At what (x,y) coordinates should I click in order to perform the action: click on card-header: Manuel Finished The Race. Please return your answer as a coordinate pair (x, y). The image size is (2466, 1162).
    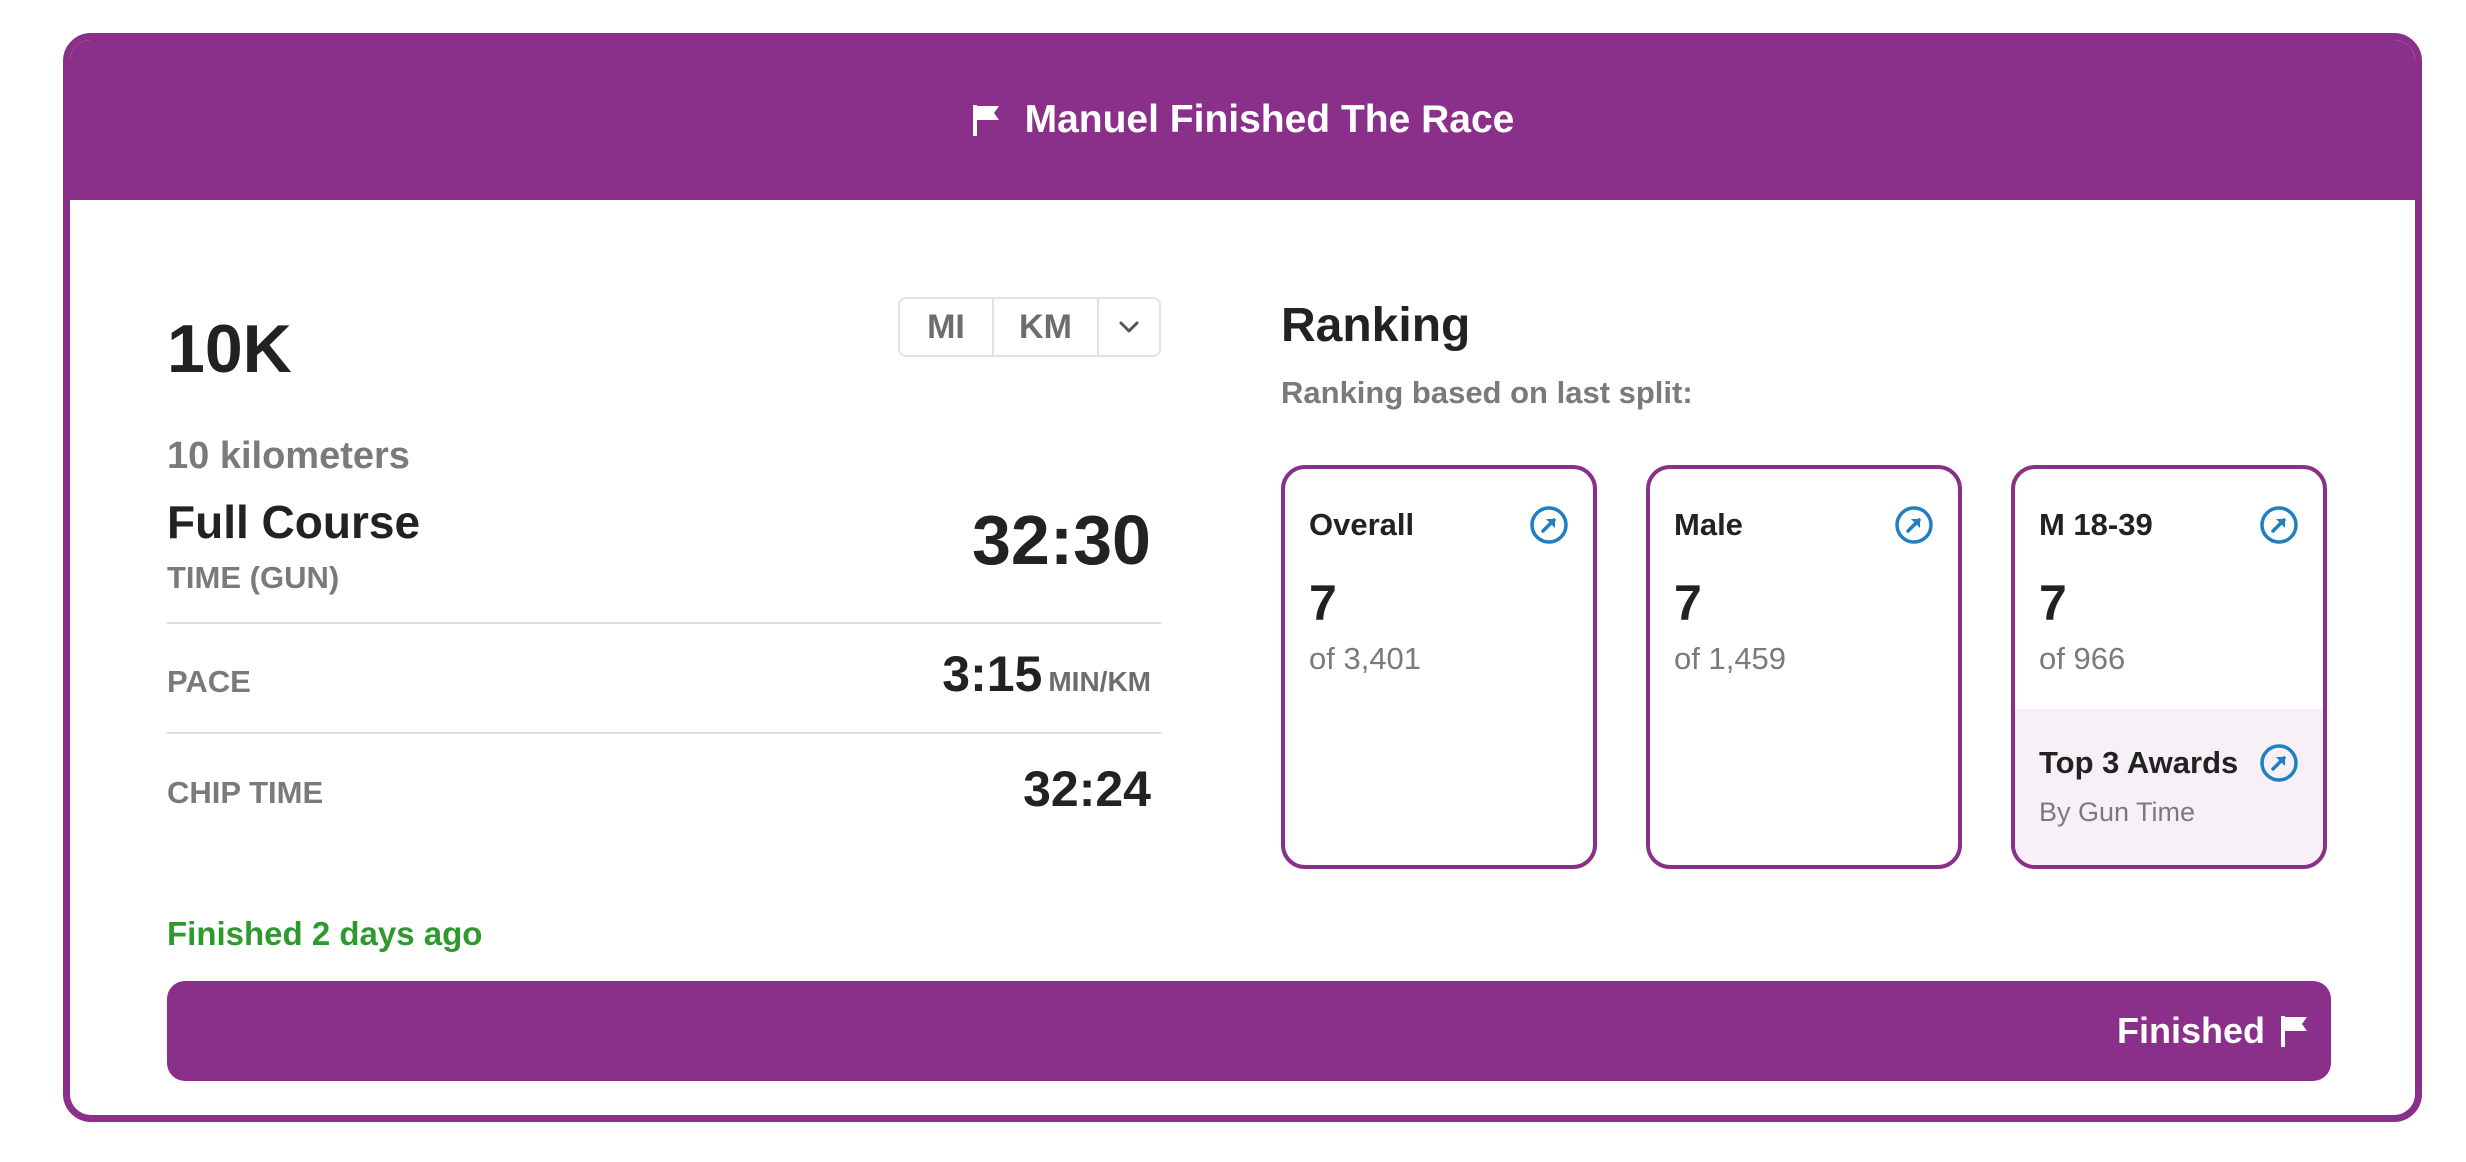
    Looking at the image, I should click on (1242, 120).